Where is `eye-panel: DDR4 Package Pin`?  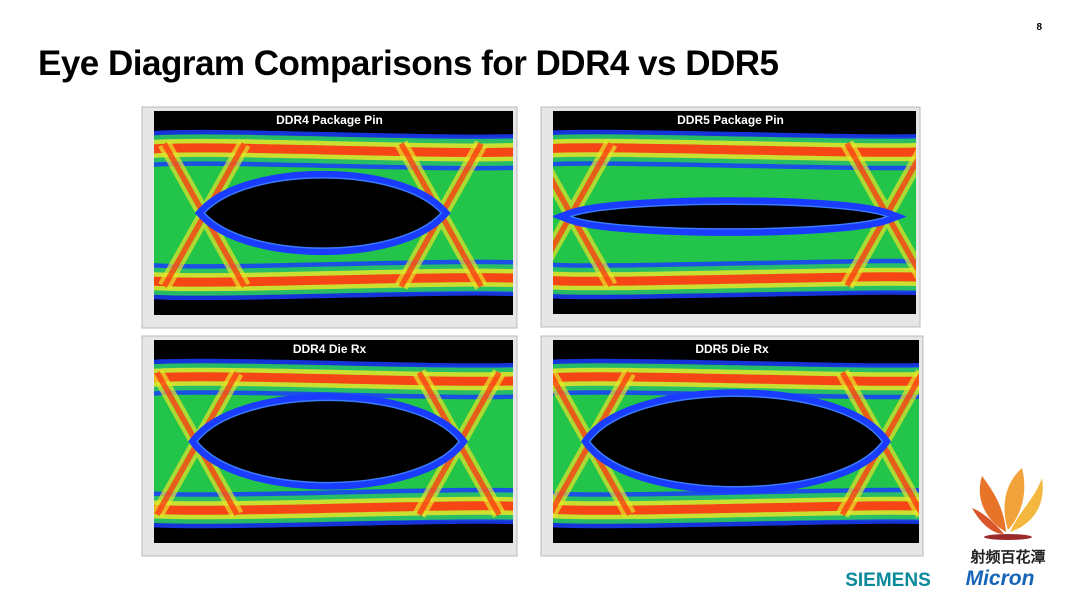
eye-panel: DDR4 Package Pin is located at coordinates (329, 217).